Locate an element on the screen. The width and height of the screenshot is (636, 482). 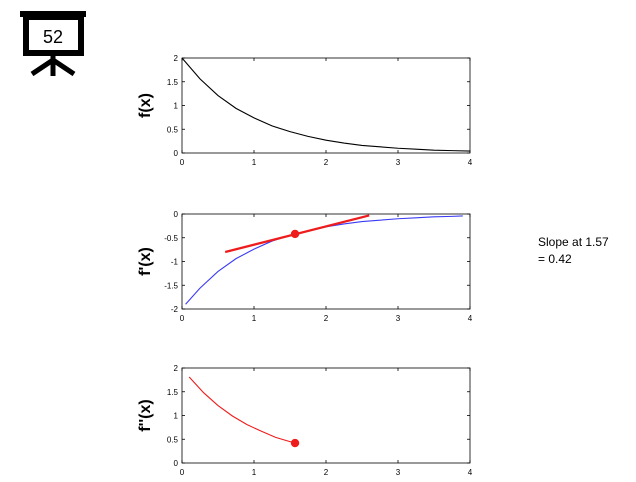
series-line-fsecond is located at coordinates (242, 410).